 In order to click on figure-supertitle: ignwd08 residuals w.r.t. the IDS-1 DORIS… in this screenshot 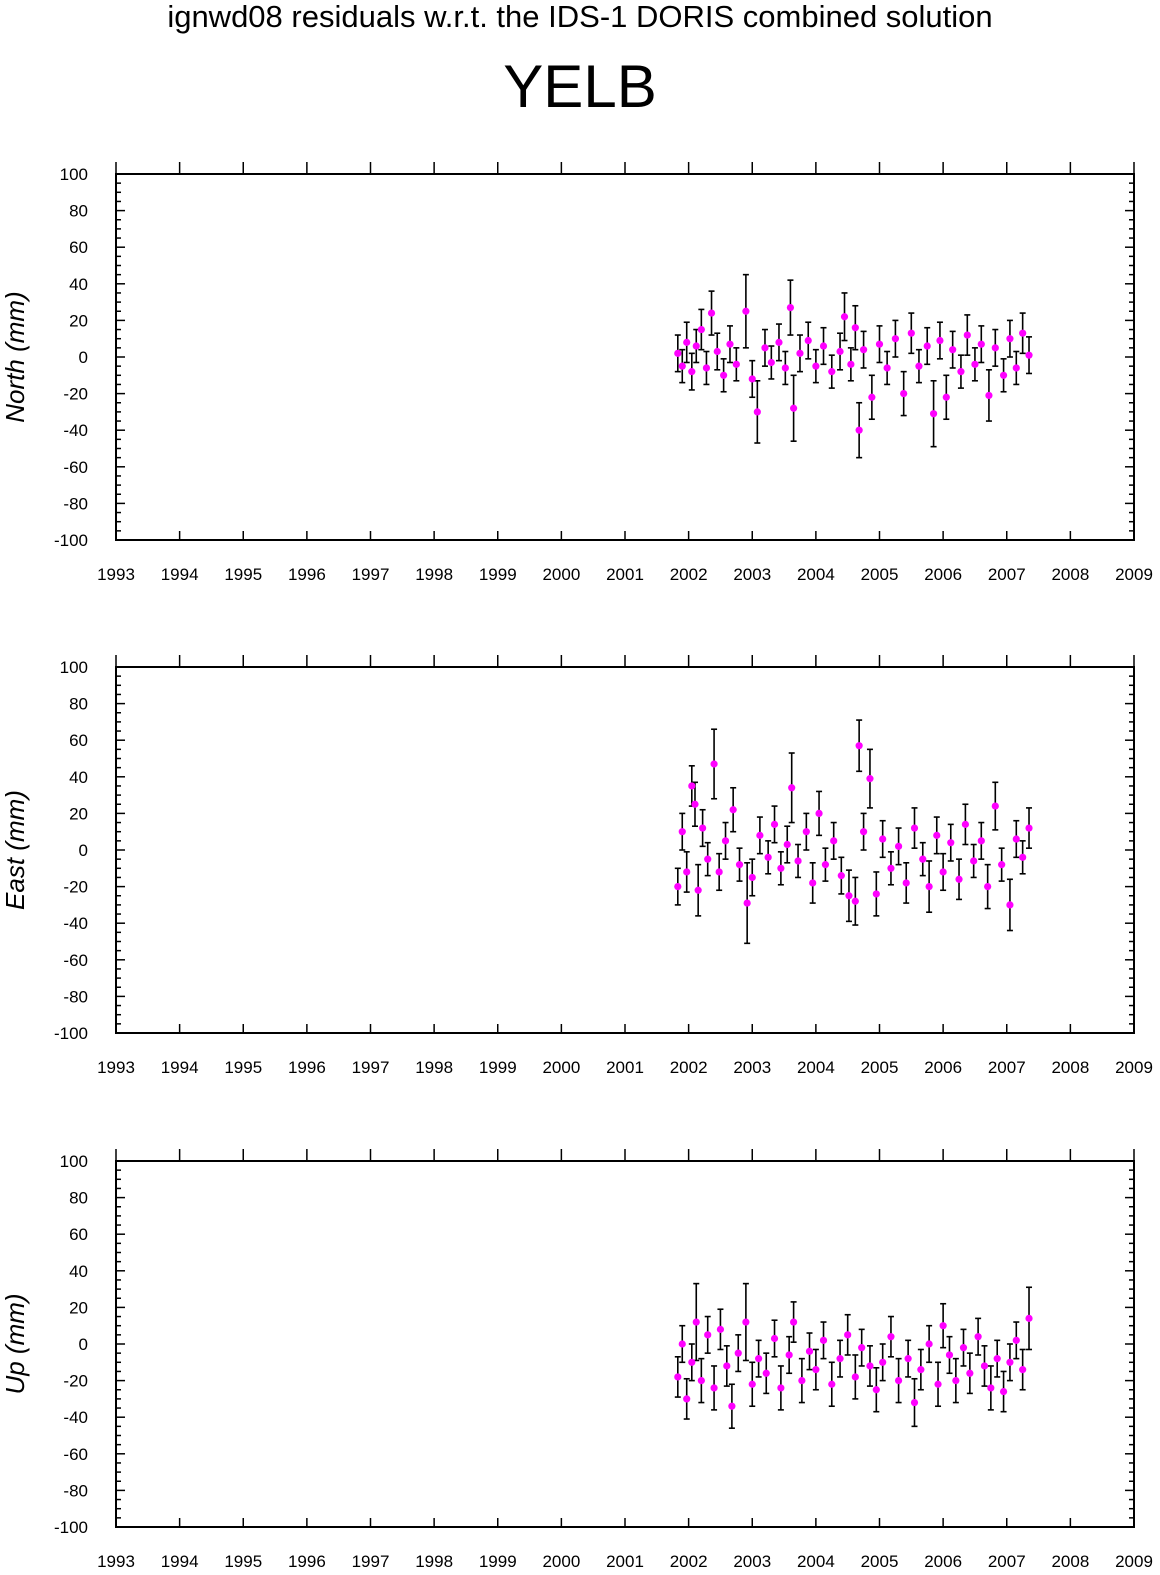, I will do `click(580, 17)`.